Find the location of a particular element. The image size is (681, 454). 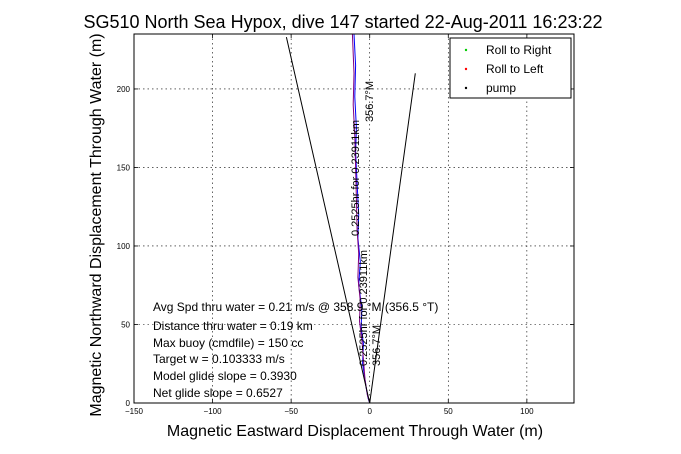

y-tick-label: 200 is located at coordinates (124, 89).